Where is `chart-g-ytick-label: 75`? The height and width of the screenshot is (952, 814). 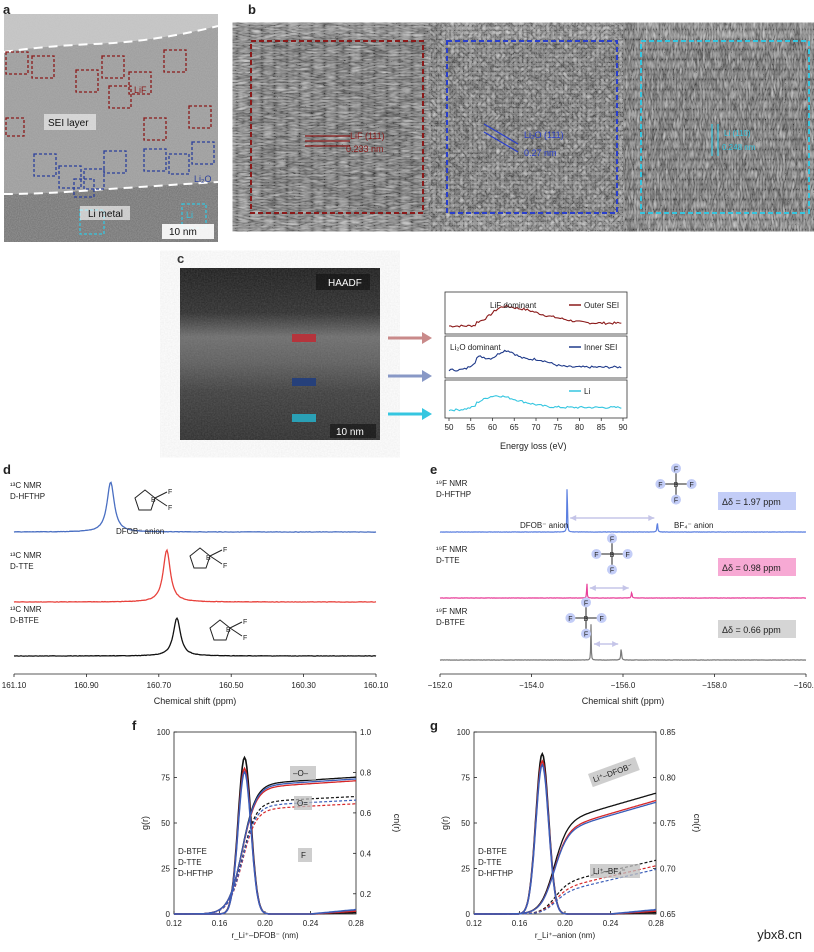 chart-g-ytick-label: 75 is located at coordinates (465, 778).